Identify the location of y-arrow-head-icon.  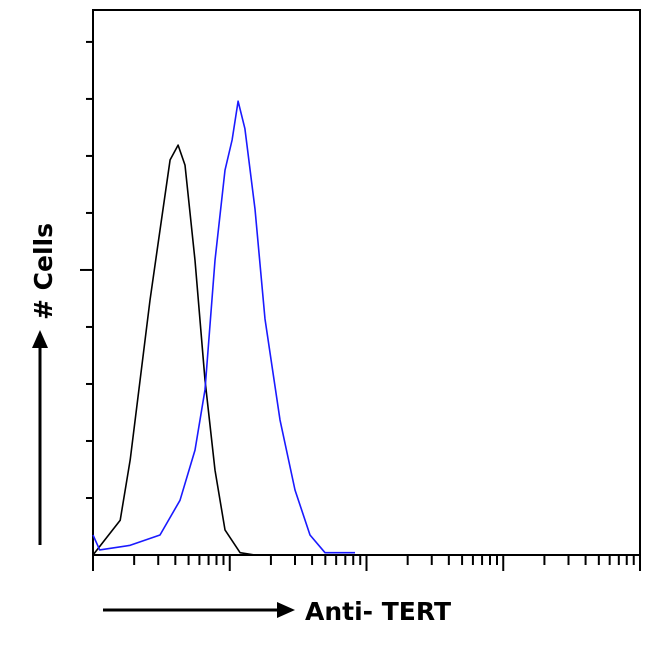
(40, 339).